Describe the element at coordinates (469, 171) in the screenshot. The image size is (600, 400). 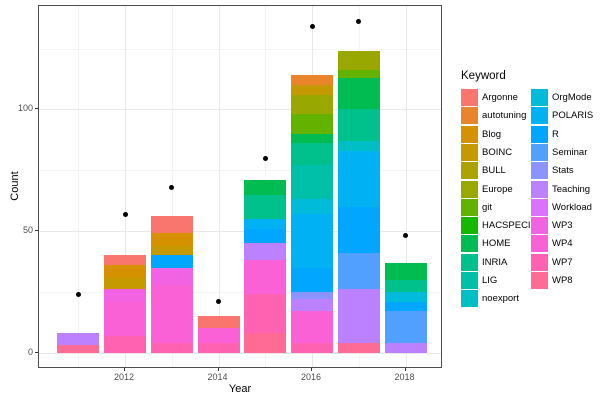
I see `legend-swatch-BULL` at that location.